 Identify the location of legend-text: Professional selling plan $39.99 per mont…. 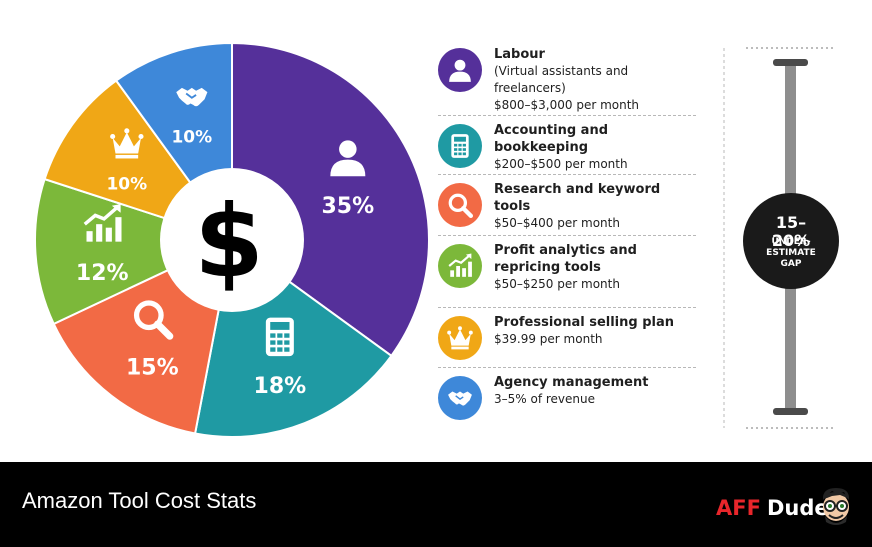
(594, 331).